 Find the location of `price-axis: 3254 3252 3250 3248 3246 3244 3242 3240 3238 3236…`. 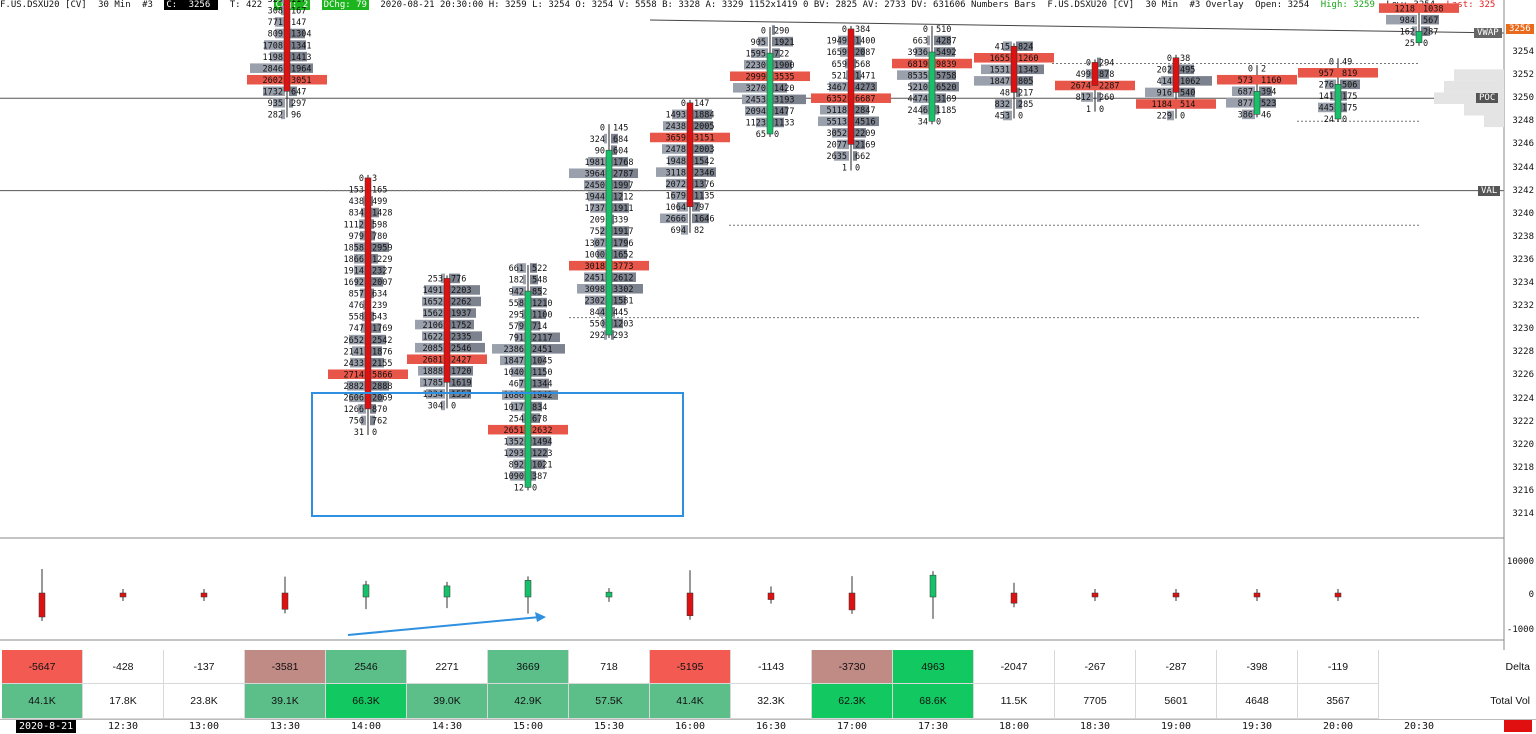

price-axis: 3254 3252 3250 3248 3246 3244 3242 3240 3238 3236… is located at coordinates (1505, 317).